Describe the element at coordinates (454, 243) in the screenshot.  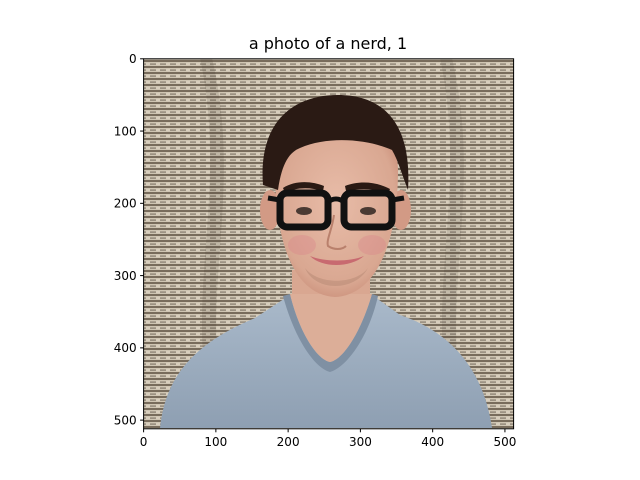
I see `fabric-fold-shading-right` at that location.